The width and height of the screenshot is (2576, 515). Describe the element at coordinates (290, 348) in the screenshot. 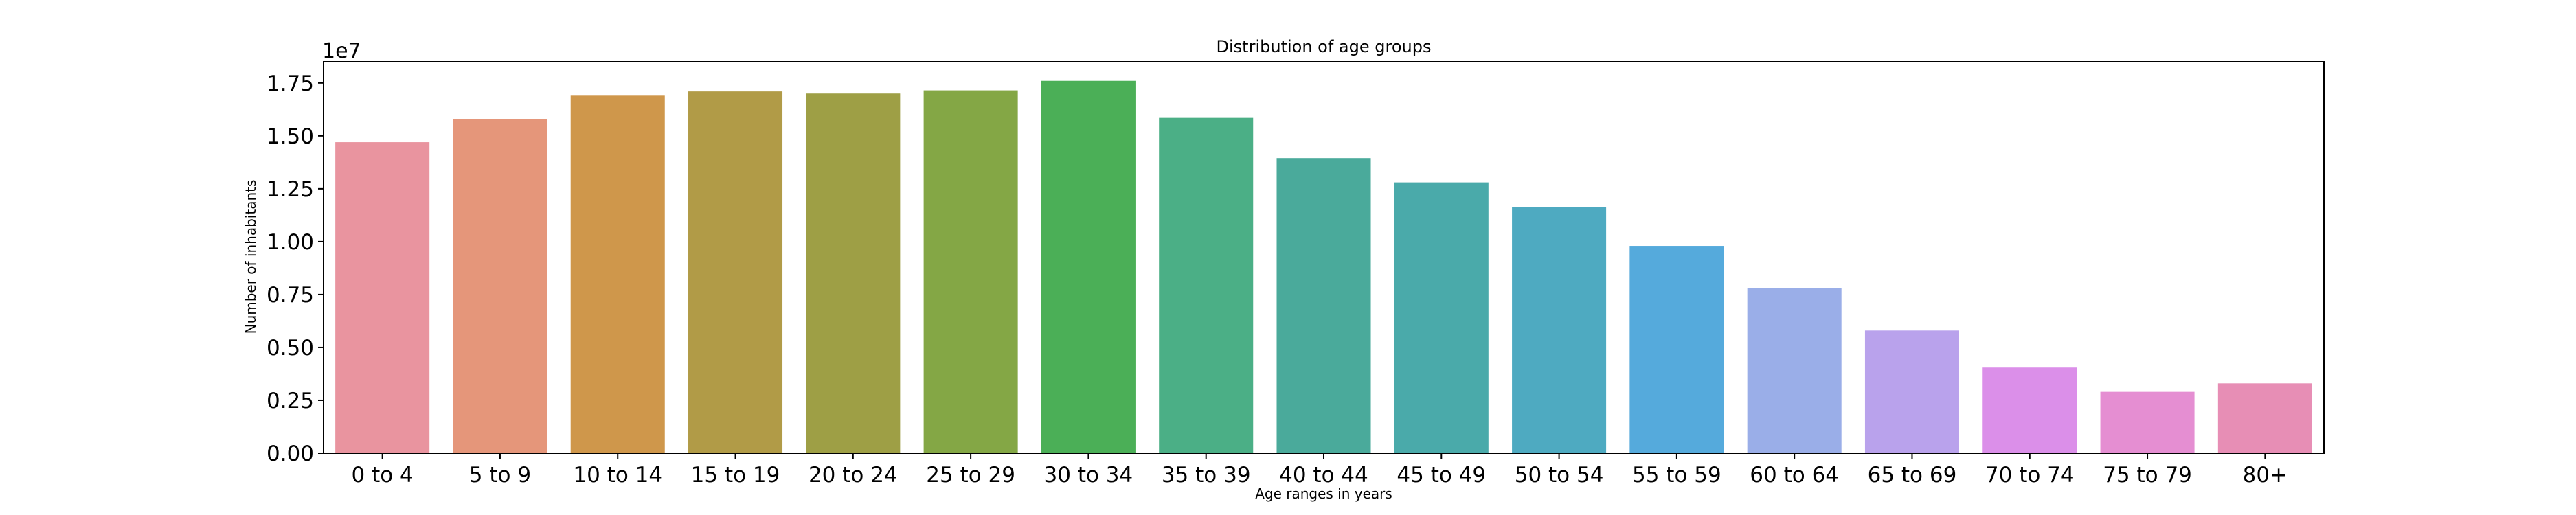

I see `y-tick-label: 0.50` at that location.